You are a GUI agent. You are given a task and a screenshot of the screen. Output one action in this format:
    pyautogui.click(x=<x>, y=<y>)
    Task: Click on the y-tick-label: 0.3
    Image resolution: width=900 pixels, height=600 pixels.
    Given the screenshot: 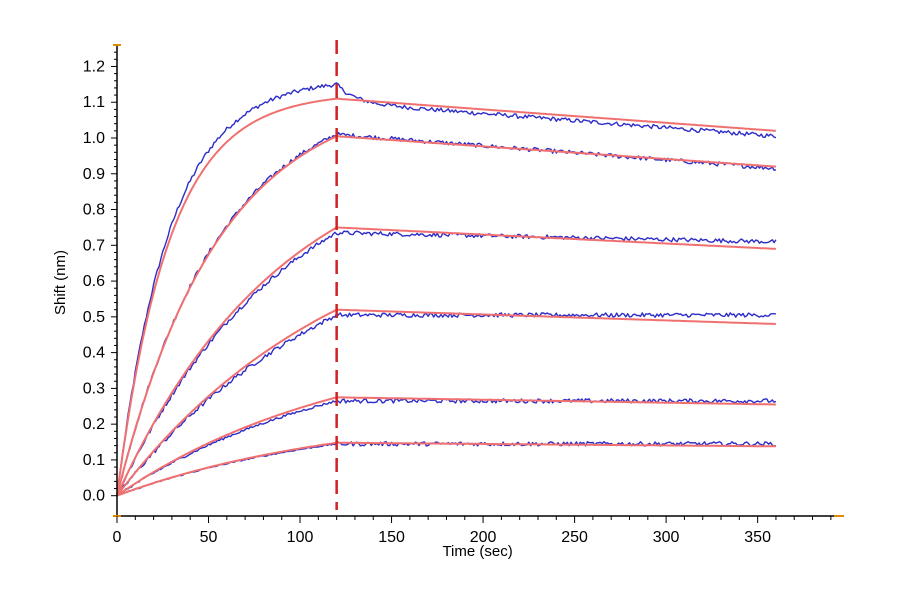 What is the action you would take?
    pyautogui.click(x=94, y=388)
    